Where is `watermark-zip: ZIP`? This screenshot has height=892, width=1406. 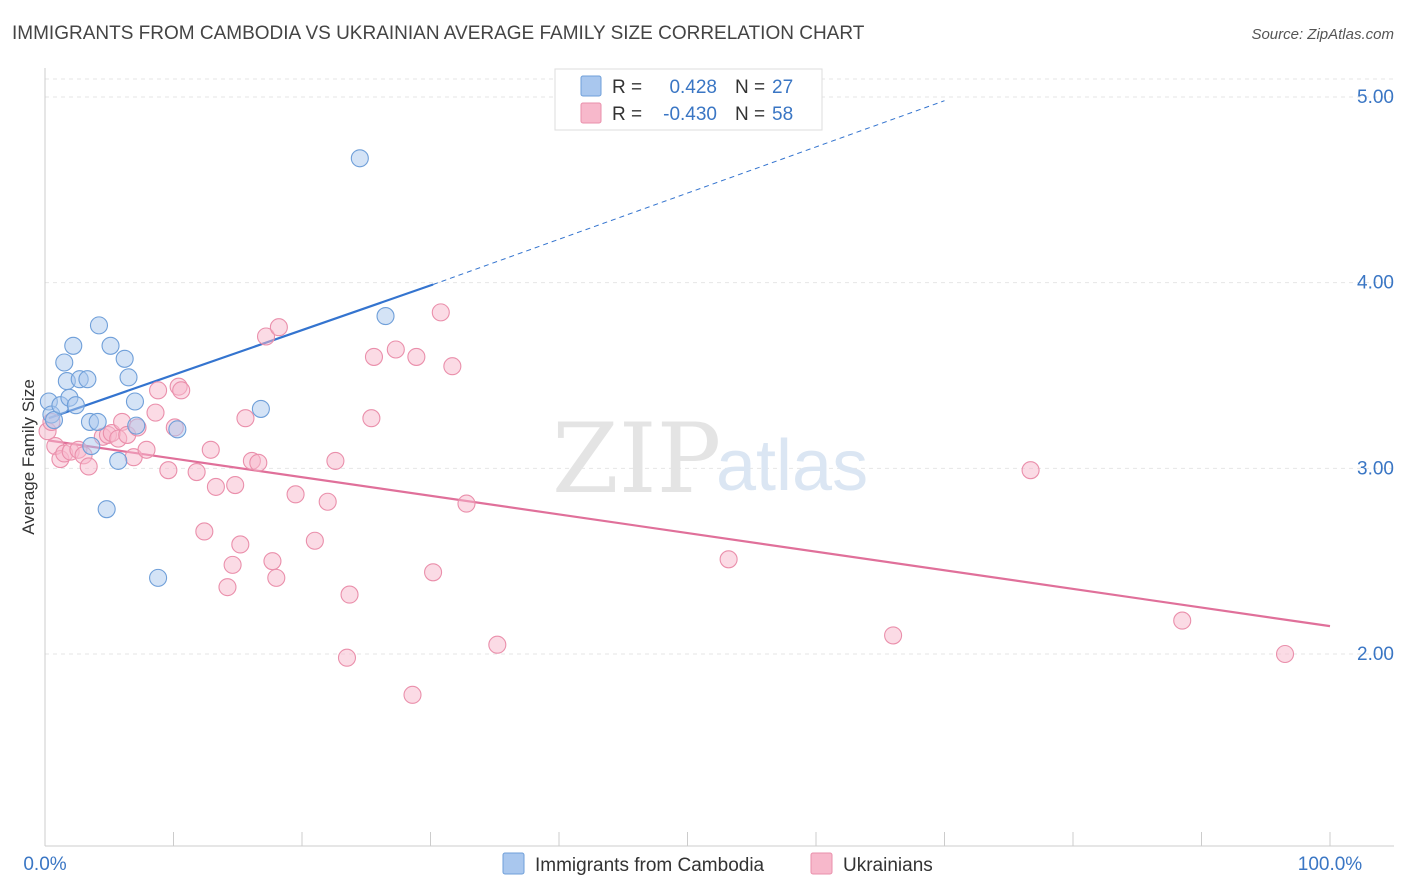
watermark-zip: ZIP is located at coordinates (636, 459).